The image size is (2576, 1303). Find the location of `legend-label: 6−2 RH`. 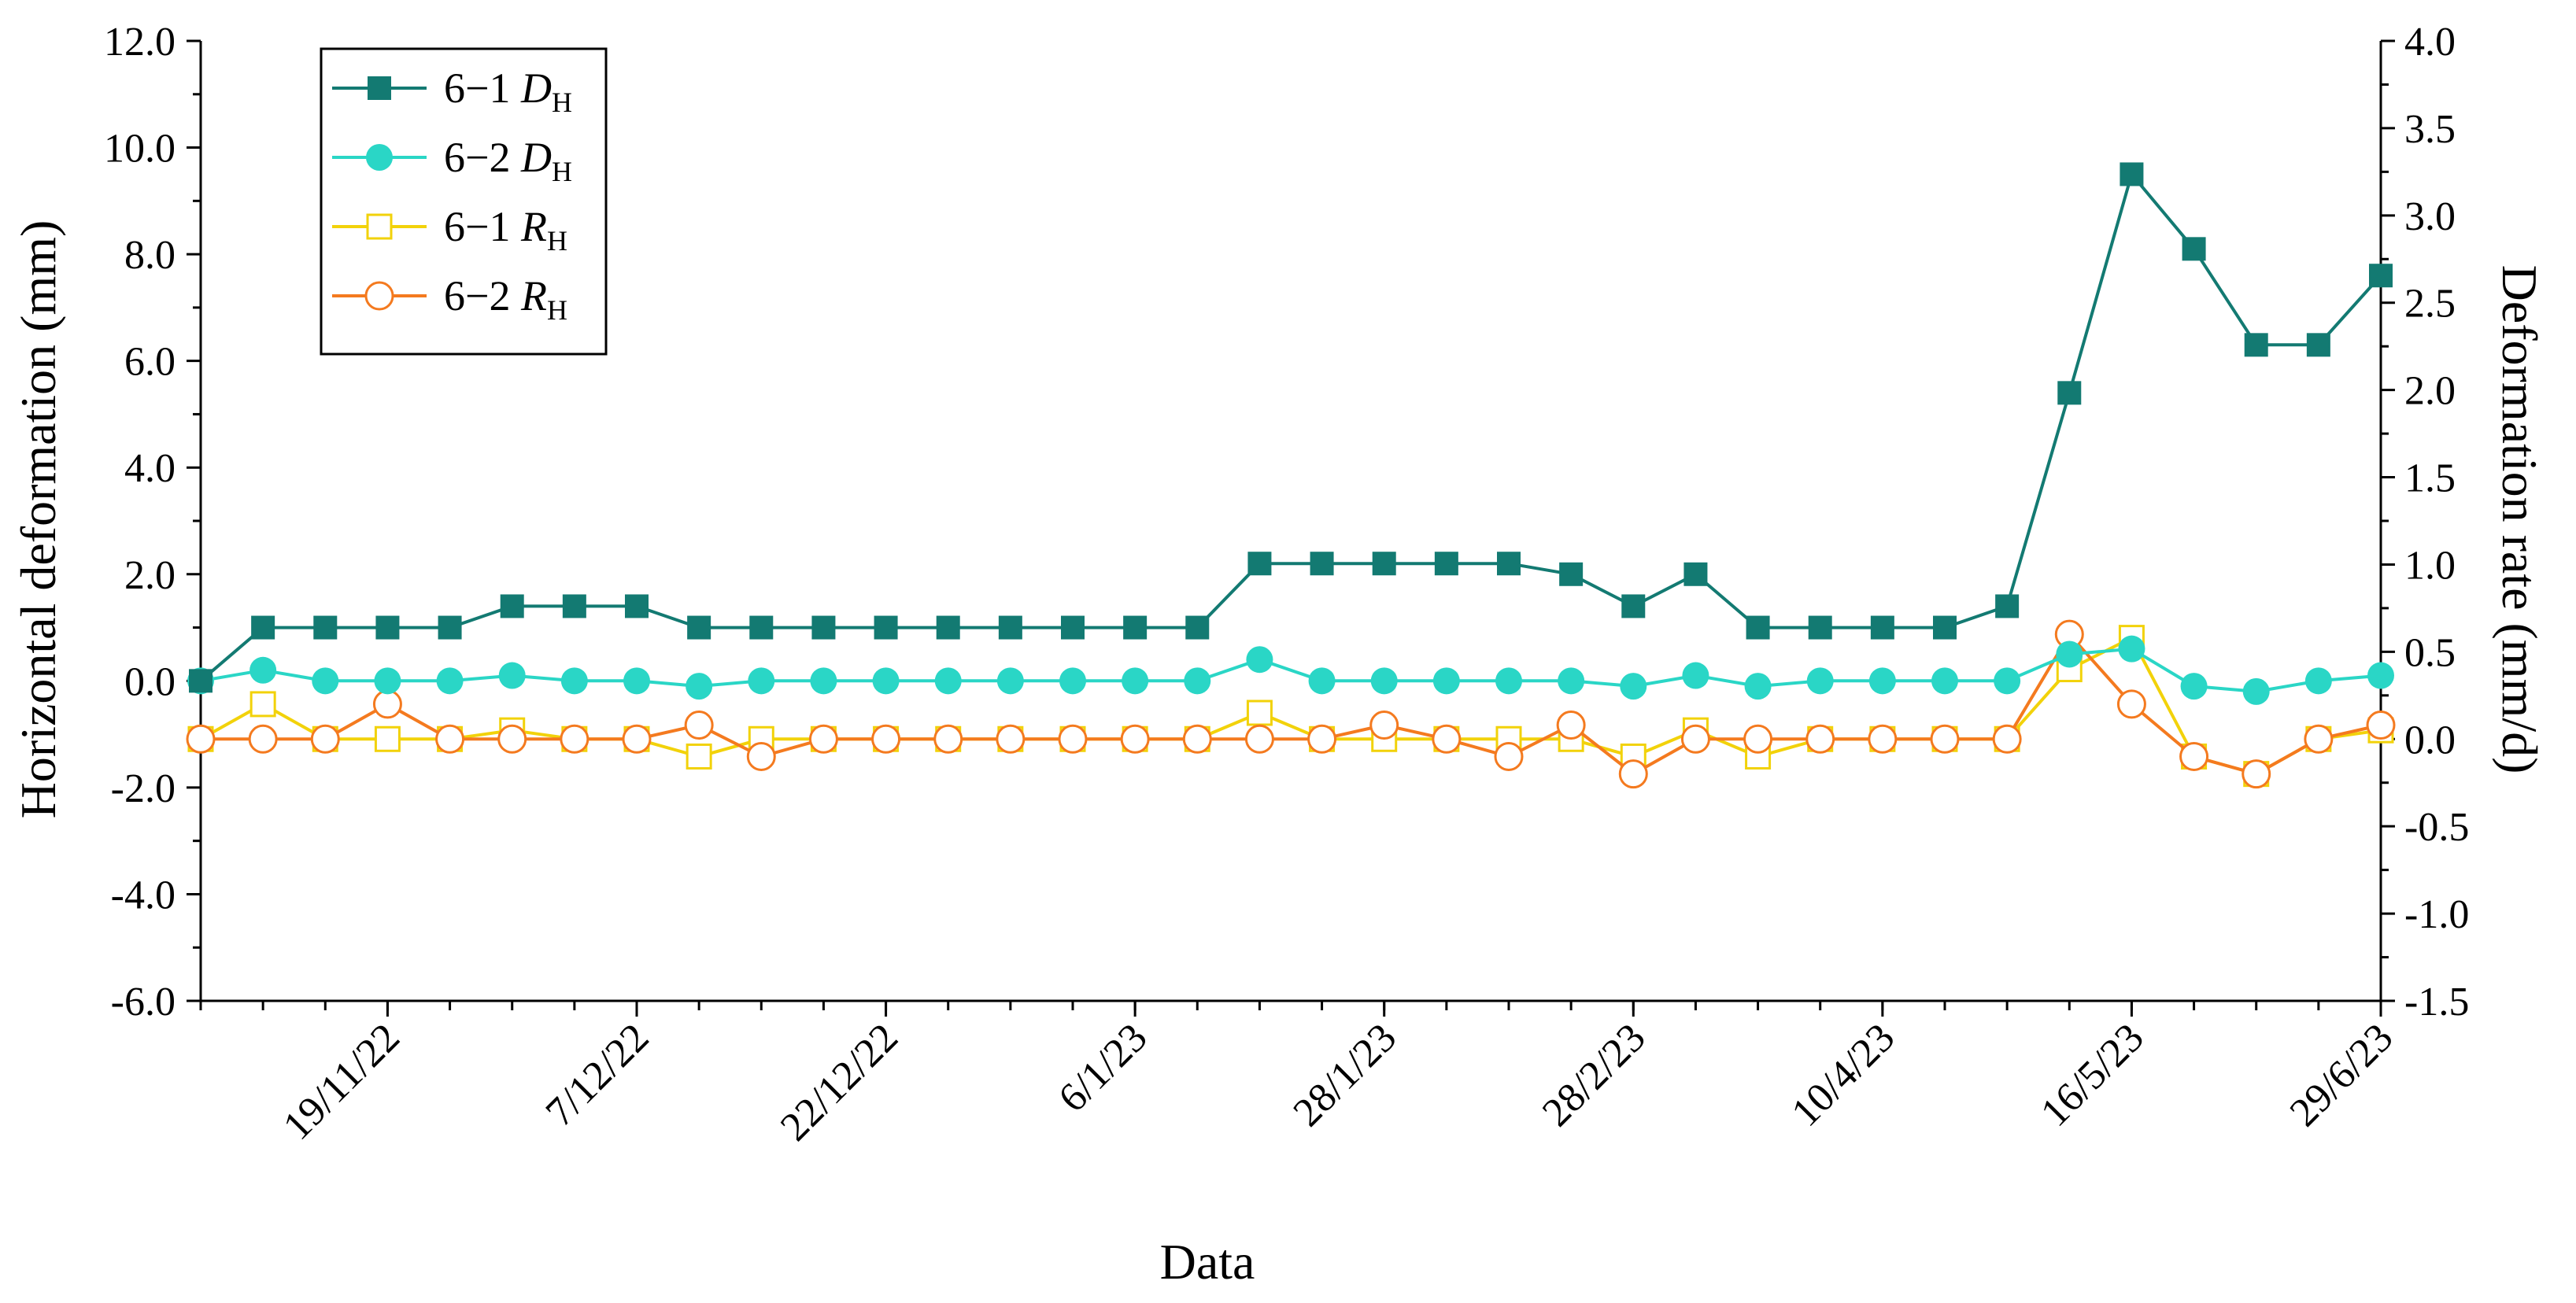

legend-label: 6−2 RH is located at coordinates (505, 299).